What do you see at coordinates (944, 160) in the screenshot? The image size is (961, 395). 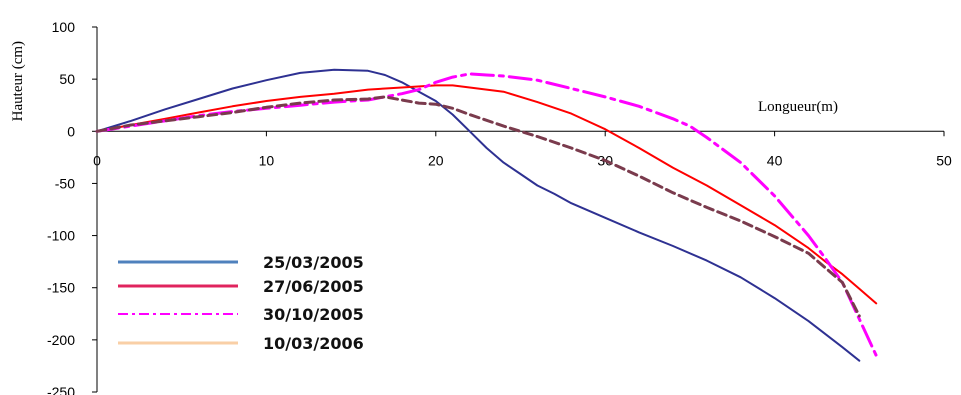 I see `x-tick-label: 50` at bounding box center [944, 160].